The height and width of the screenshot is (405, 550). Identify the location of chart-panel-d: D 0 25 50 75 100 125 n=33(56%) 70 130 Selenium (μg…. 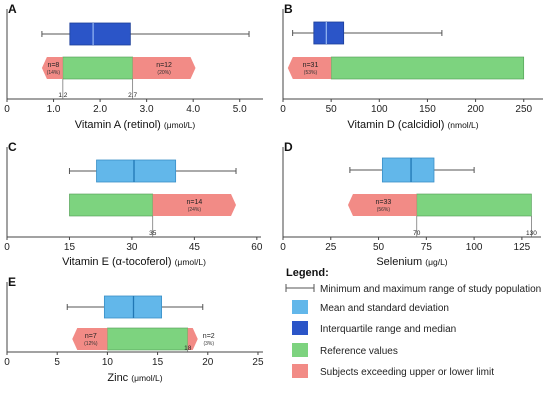
(410, 204).